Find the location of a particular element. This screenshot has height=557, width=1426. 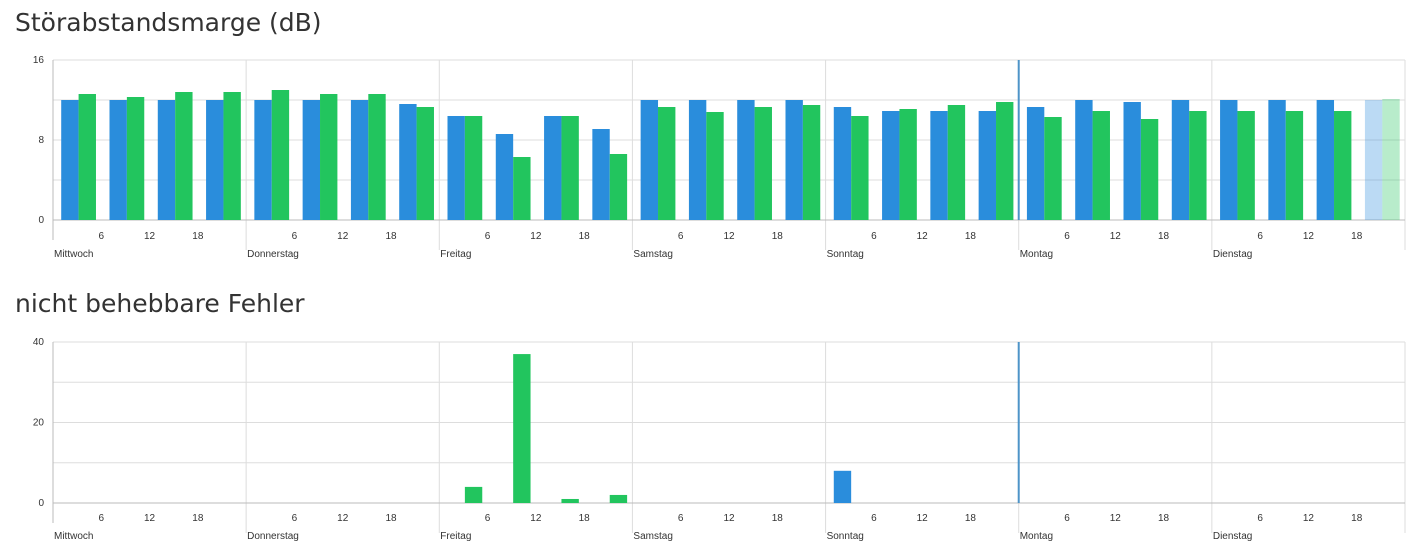

day-label: Donnerstag is located at coordinates (273, 536).